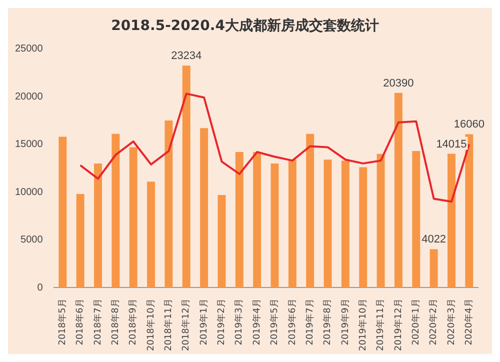  What do you see at coordinates (133, 322) in the screenshot?
I see `x-tick-label: 2018年9月` at bounding box center [133, 322].